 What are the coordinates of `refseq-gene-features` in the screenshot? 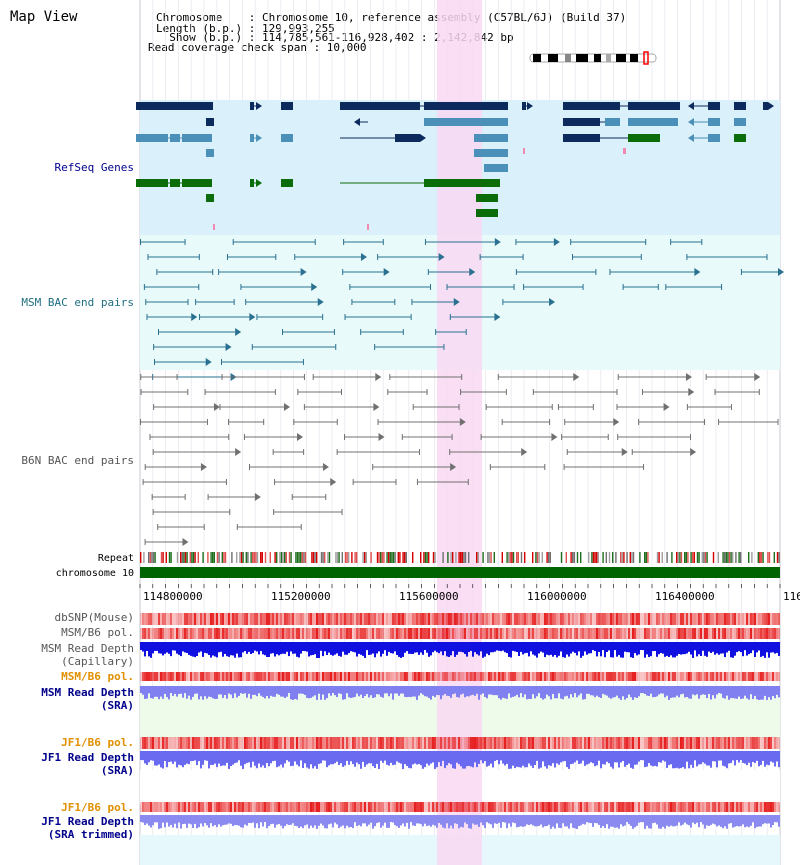 It's located at (455, 166).